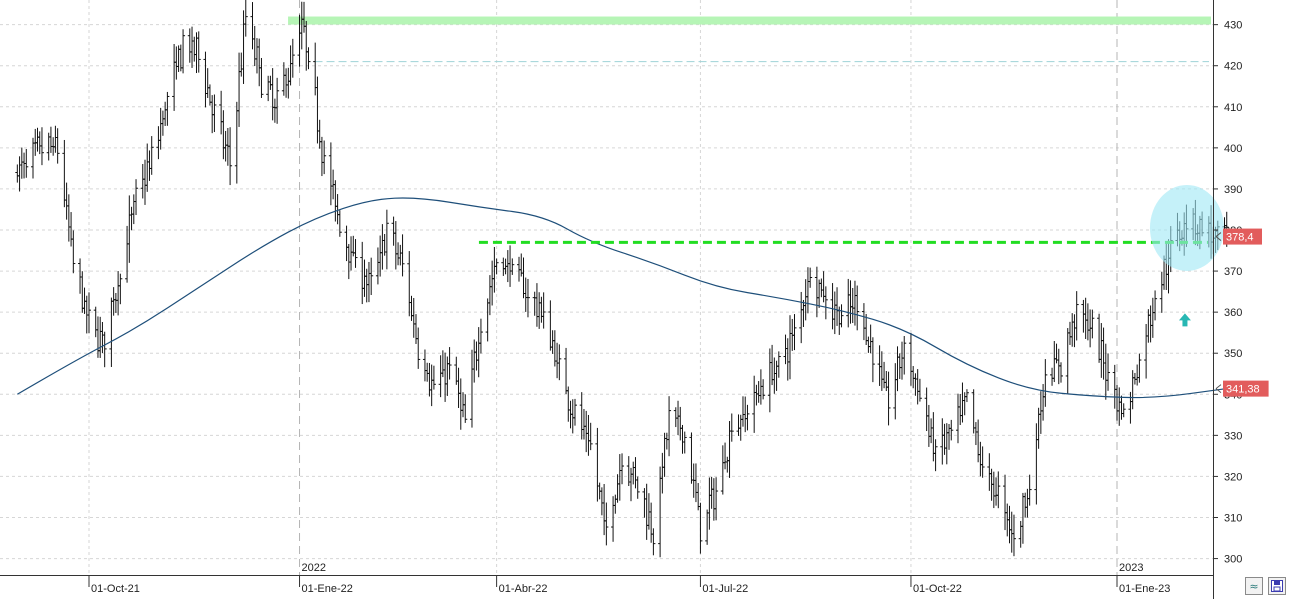 Image resolution: width=1290 pixels, height=599 pixels. I want to click on price-tag-box, so click(1246, 388).